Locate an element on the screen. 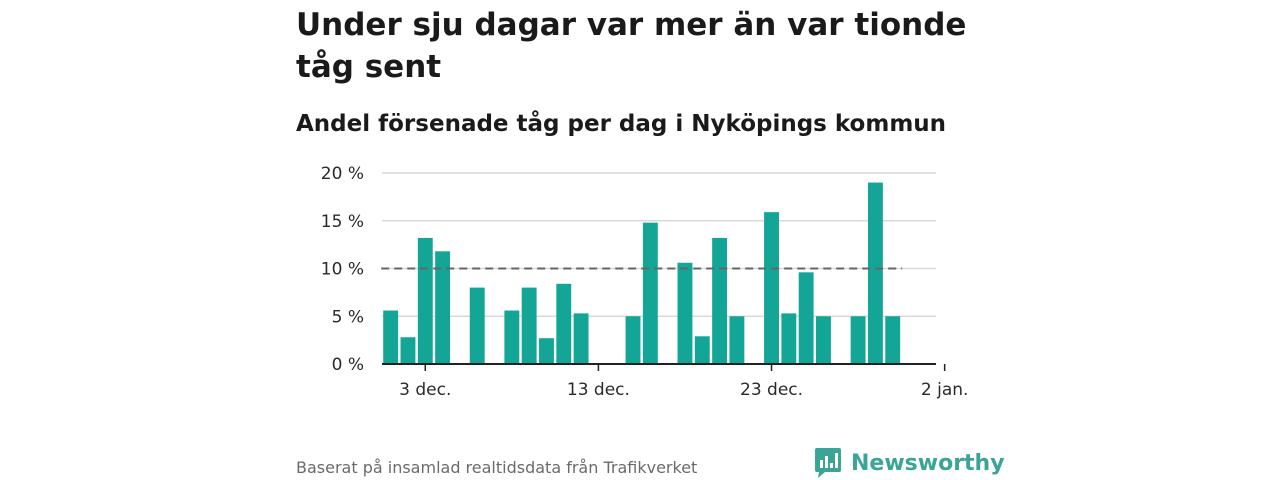 This screenshot has width=1280, height=480. y-tick-label: 10 % is located at coordinates (342, 270).